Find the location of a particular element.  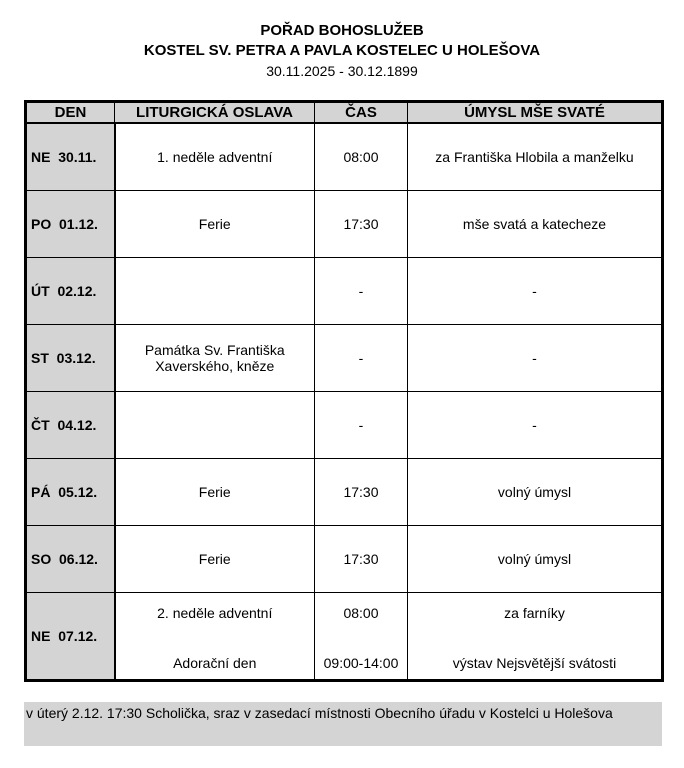

day-cell: ÚT 02.12. is located at coordinates (70, 291).